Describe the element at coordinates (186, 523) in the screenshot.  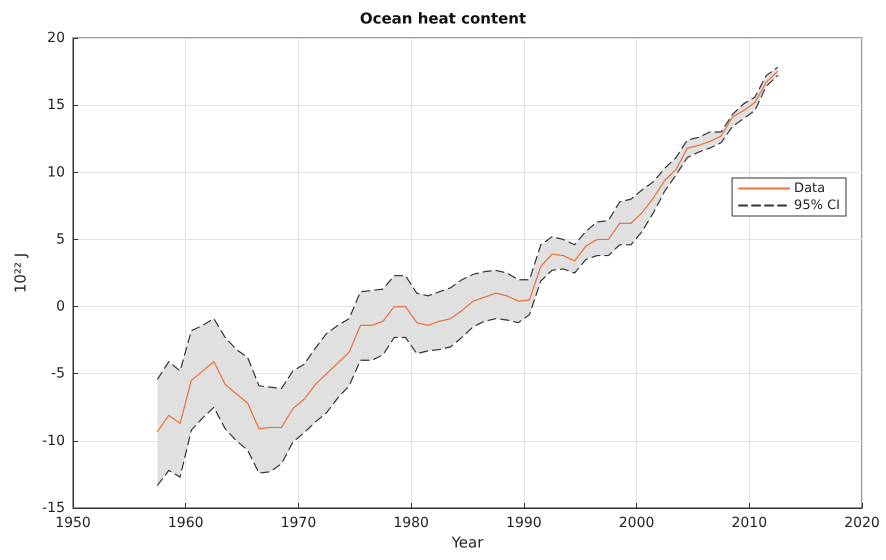
I see `x-tick-label: 1960` at that location.